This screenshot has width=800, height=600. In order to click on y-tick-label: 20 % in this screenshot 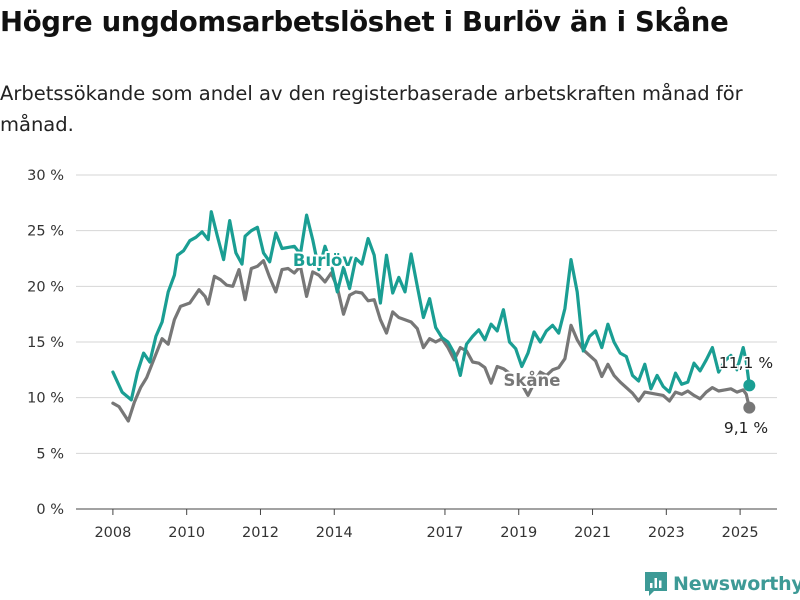, I will do `click(45, 287)`.